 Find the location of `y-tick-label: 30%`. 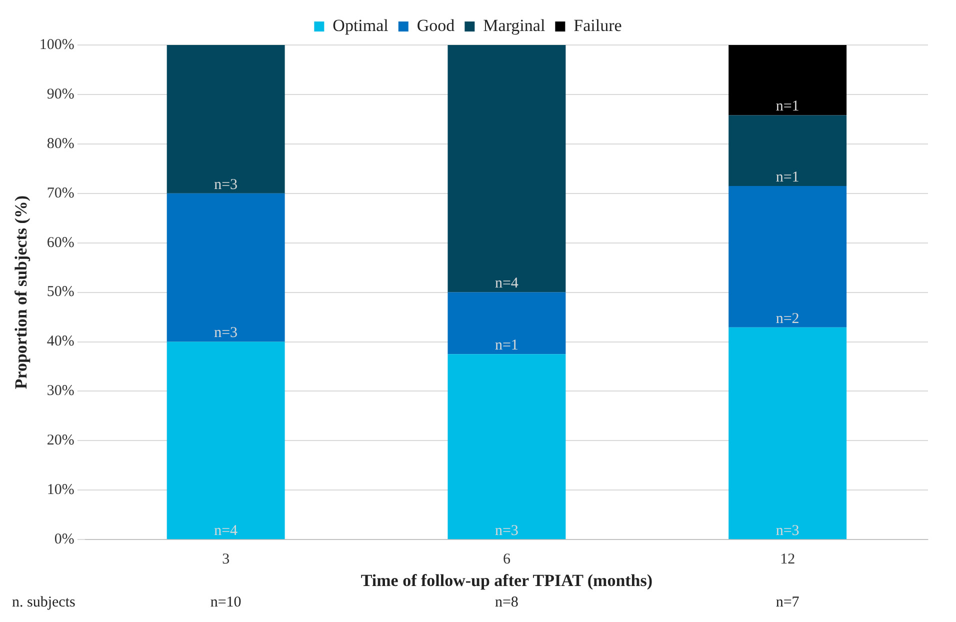

y-tick-label: 30% is located at coordinates (60, 391).